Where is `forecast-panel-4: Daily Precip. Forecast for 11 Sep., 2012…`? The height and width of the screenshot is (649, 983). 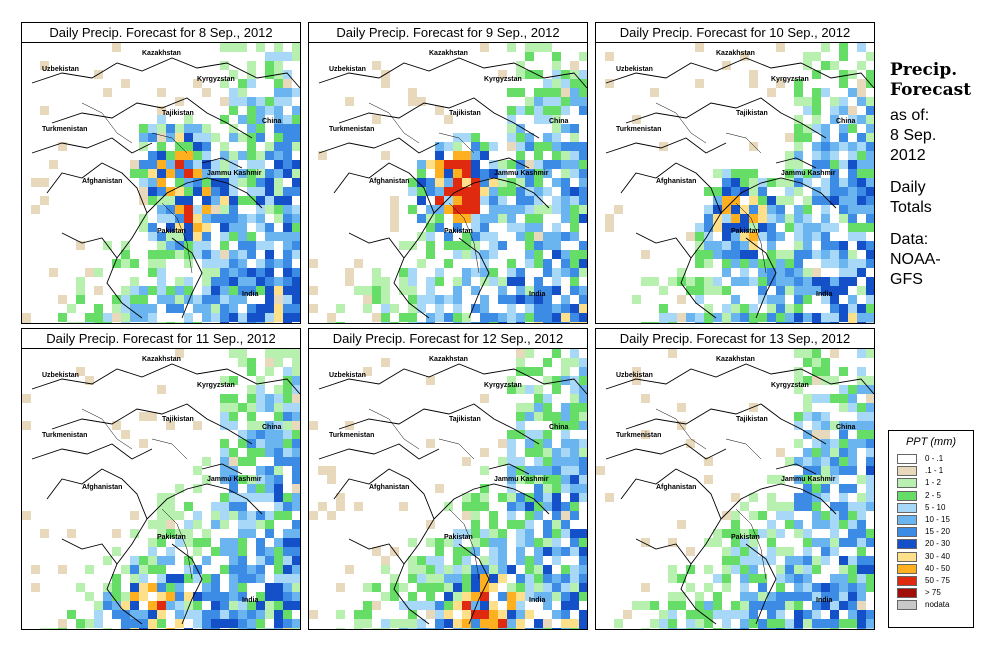 forecast-panel-4: Daily Precip. Forecast for 11 Sep., 2012… is located at coordinates (161, 479).